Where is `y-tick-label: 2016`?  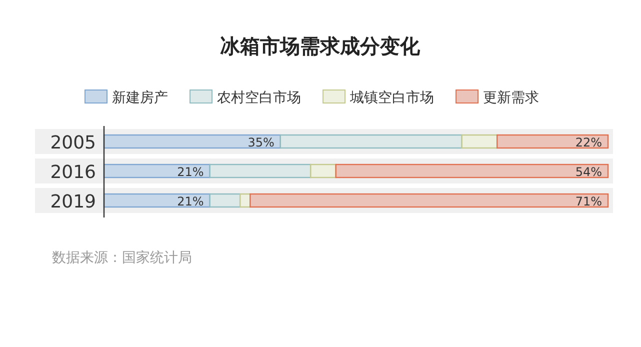
y-tick-label: 2016 is located at coordinates (73, 172).